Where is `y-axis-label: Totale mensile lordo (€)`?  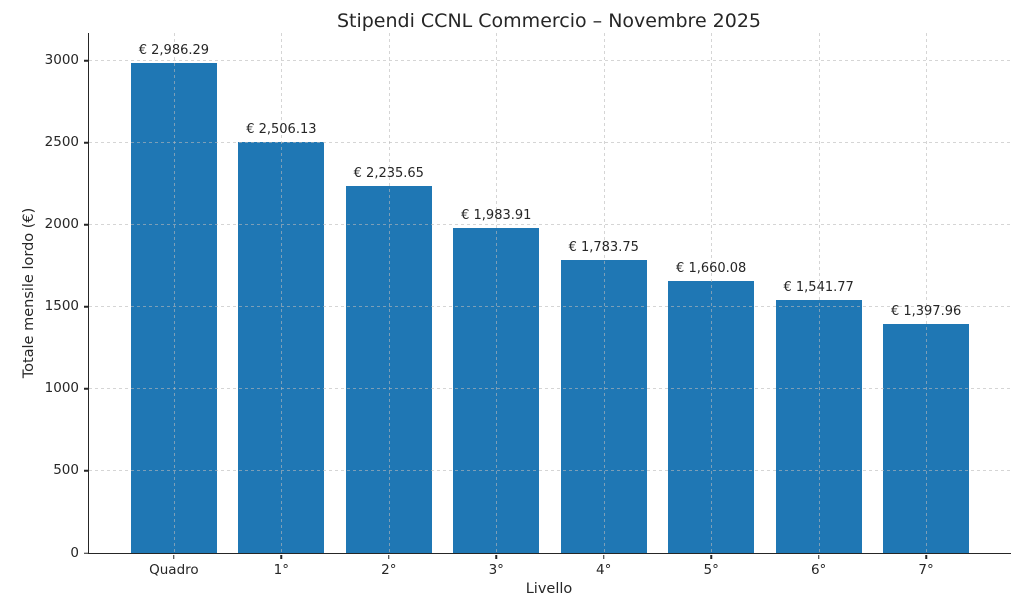 y-axis-label: Totale mensile lordo (€) is located at coordinates (29, 293).